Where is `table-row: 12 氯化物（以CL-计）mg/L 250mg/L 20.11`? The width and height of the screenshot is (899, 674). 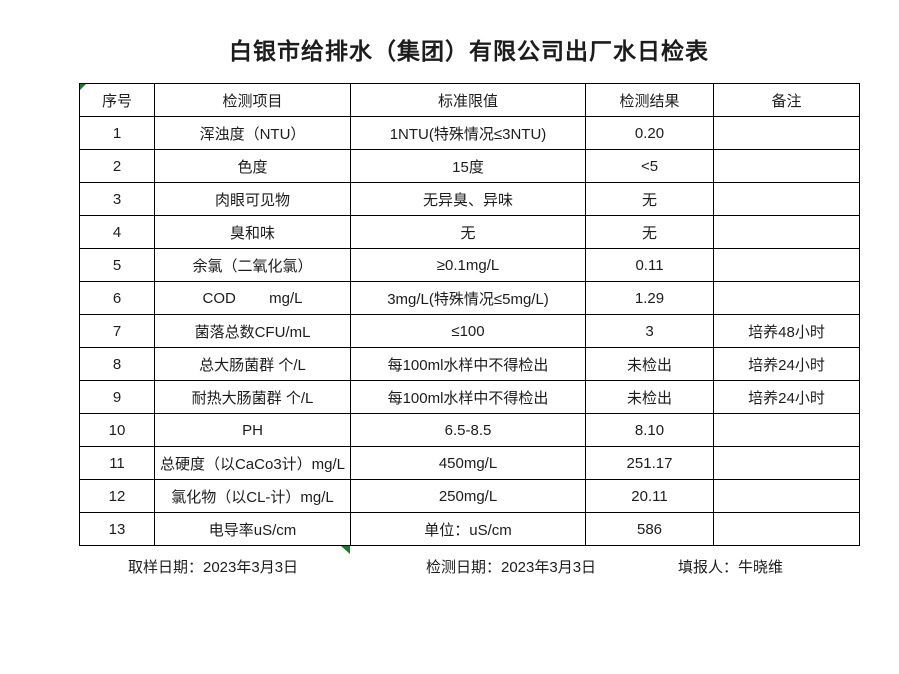
table-row: 12 氯化物（以CL-计）mg/L 250mg/L 20.11 is located at coordinates (469, 496).